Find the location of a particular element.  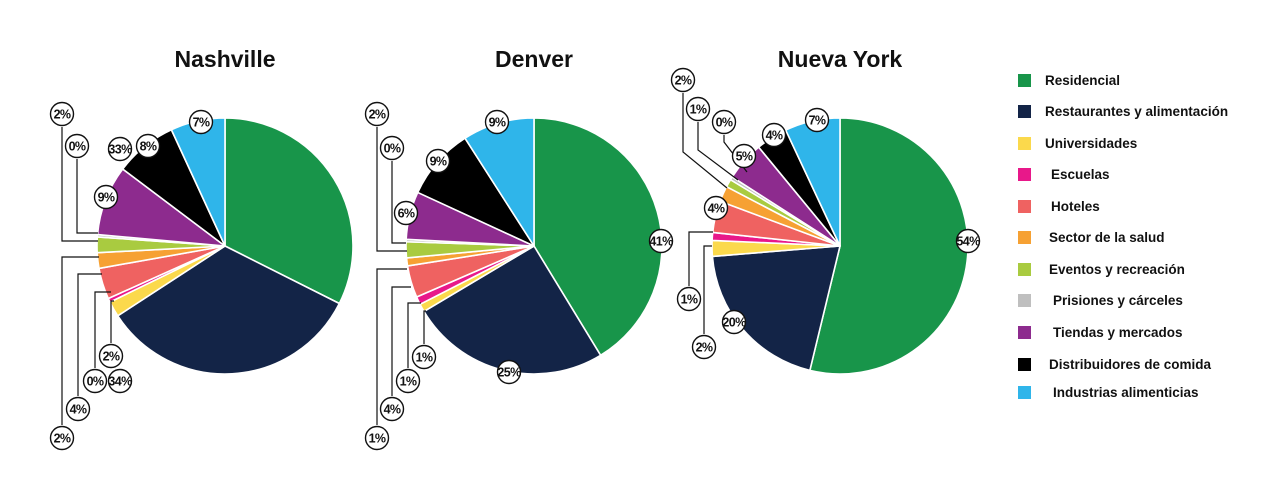

svg-text: 5% is located at coordinates (744, 157).